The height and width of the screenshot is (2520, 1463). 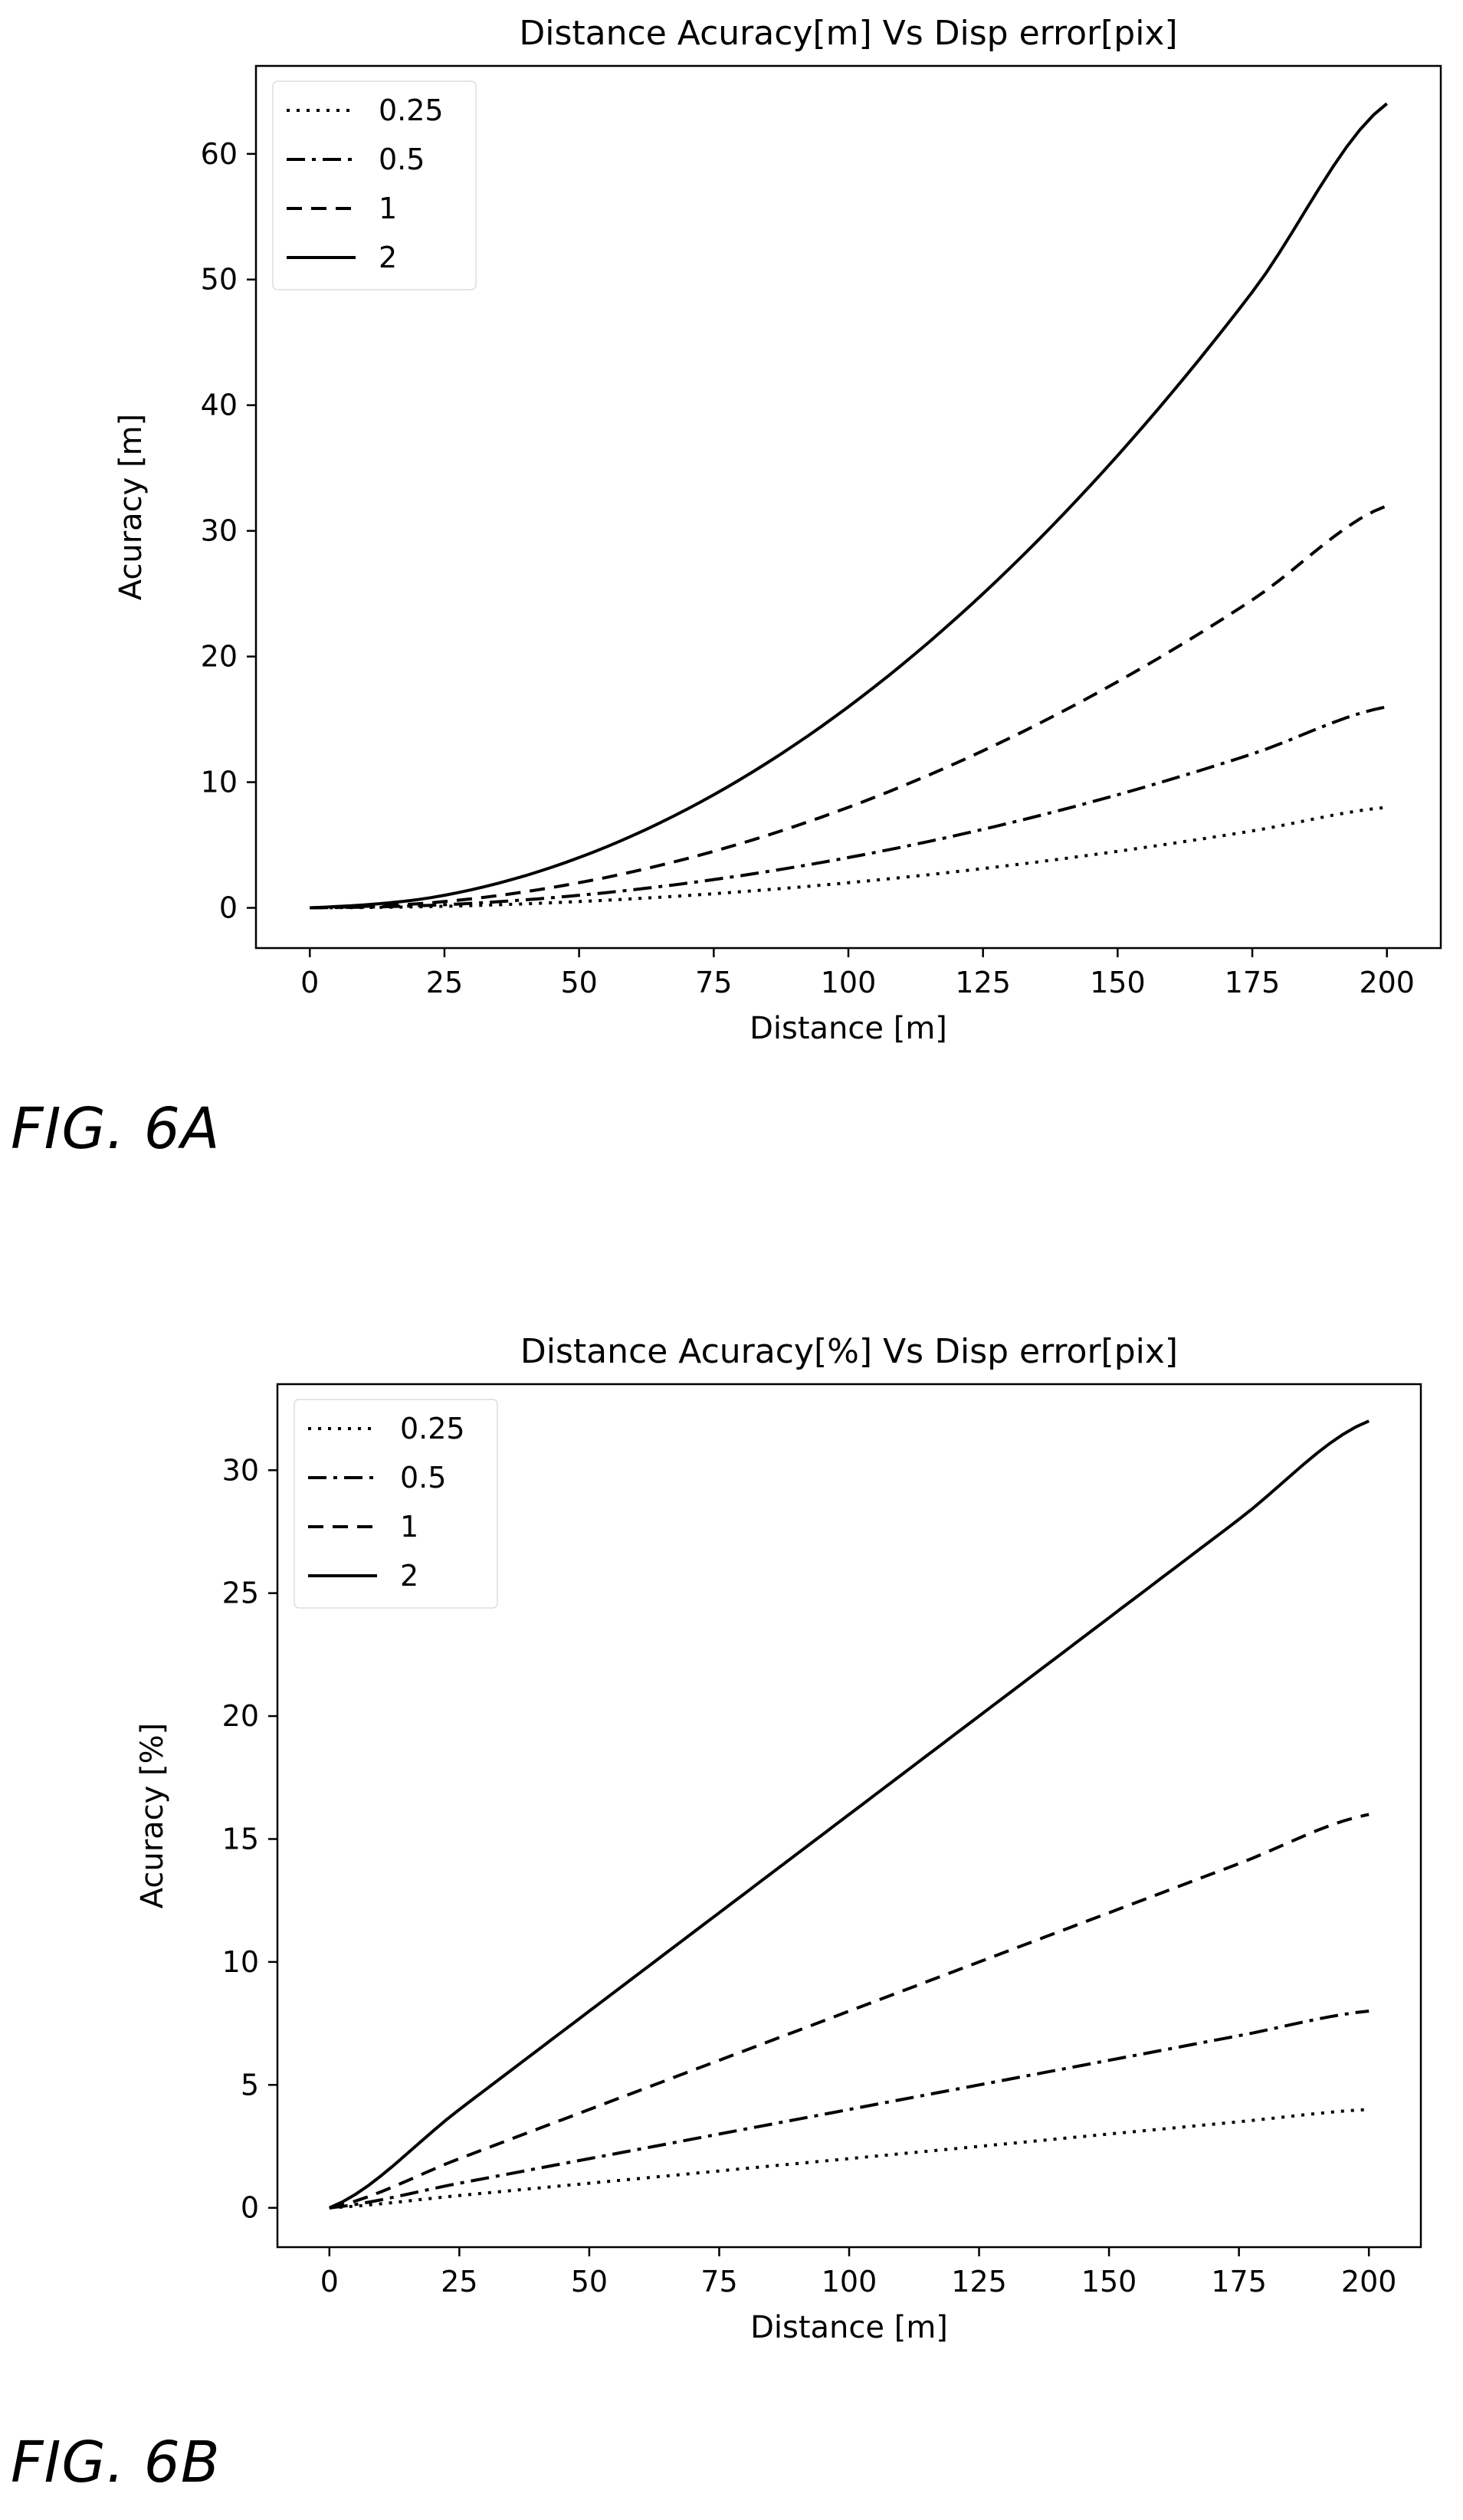 What do you see at coordinates (849, 1351) in the screenshot?
I see `chart-title: Distance Acuracy[%] Vs Disp error[pix]` at bounding box center [849, 1351].